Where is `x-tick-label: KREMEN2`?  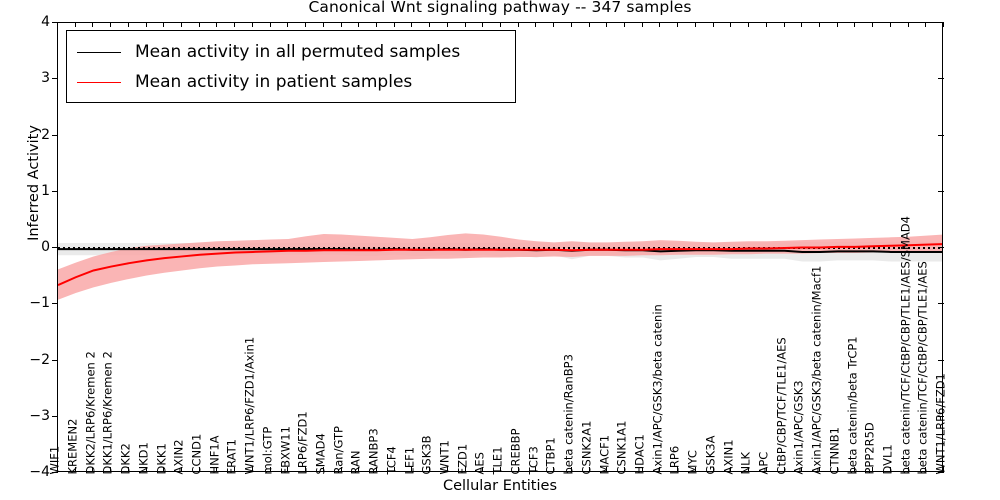 x-tick-label: KREMEN2 is located at coordinates (72, 446).